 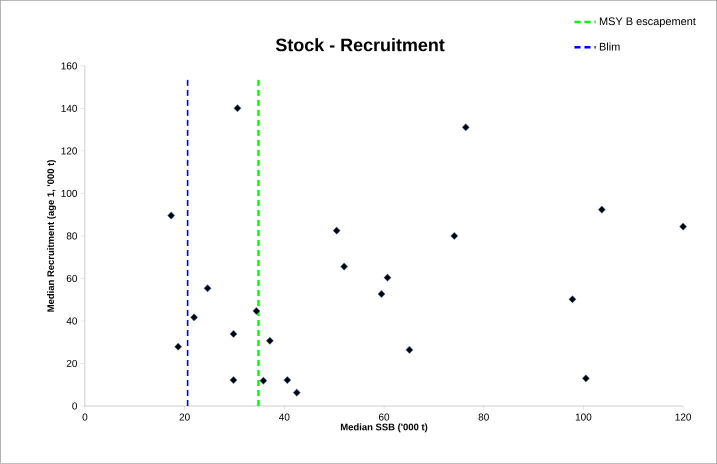 What do you see at coordinates (483, 417) in the screenshot?
I see `x-tick-label: 80` at bounding box center [483, 417].